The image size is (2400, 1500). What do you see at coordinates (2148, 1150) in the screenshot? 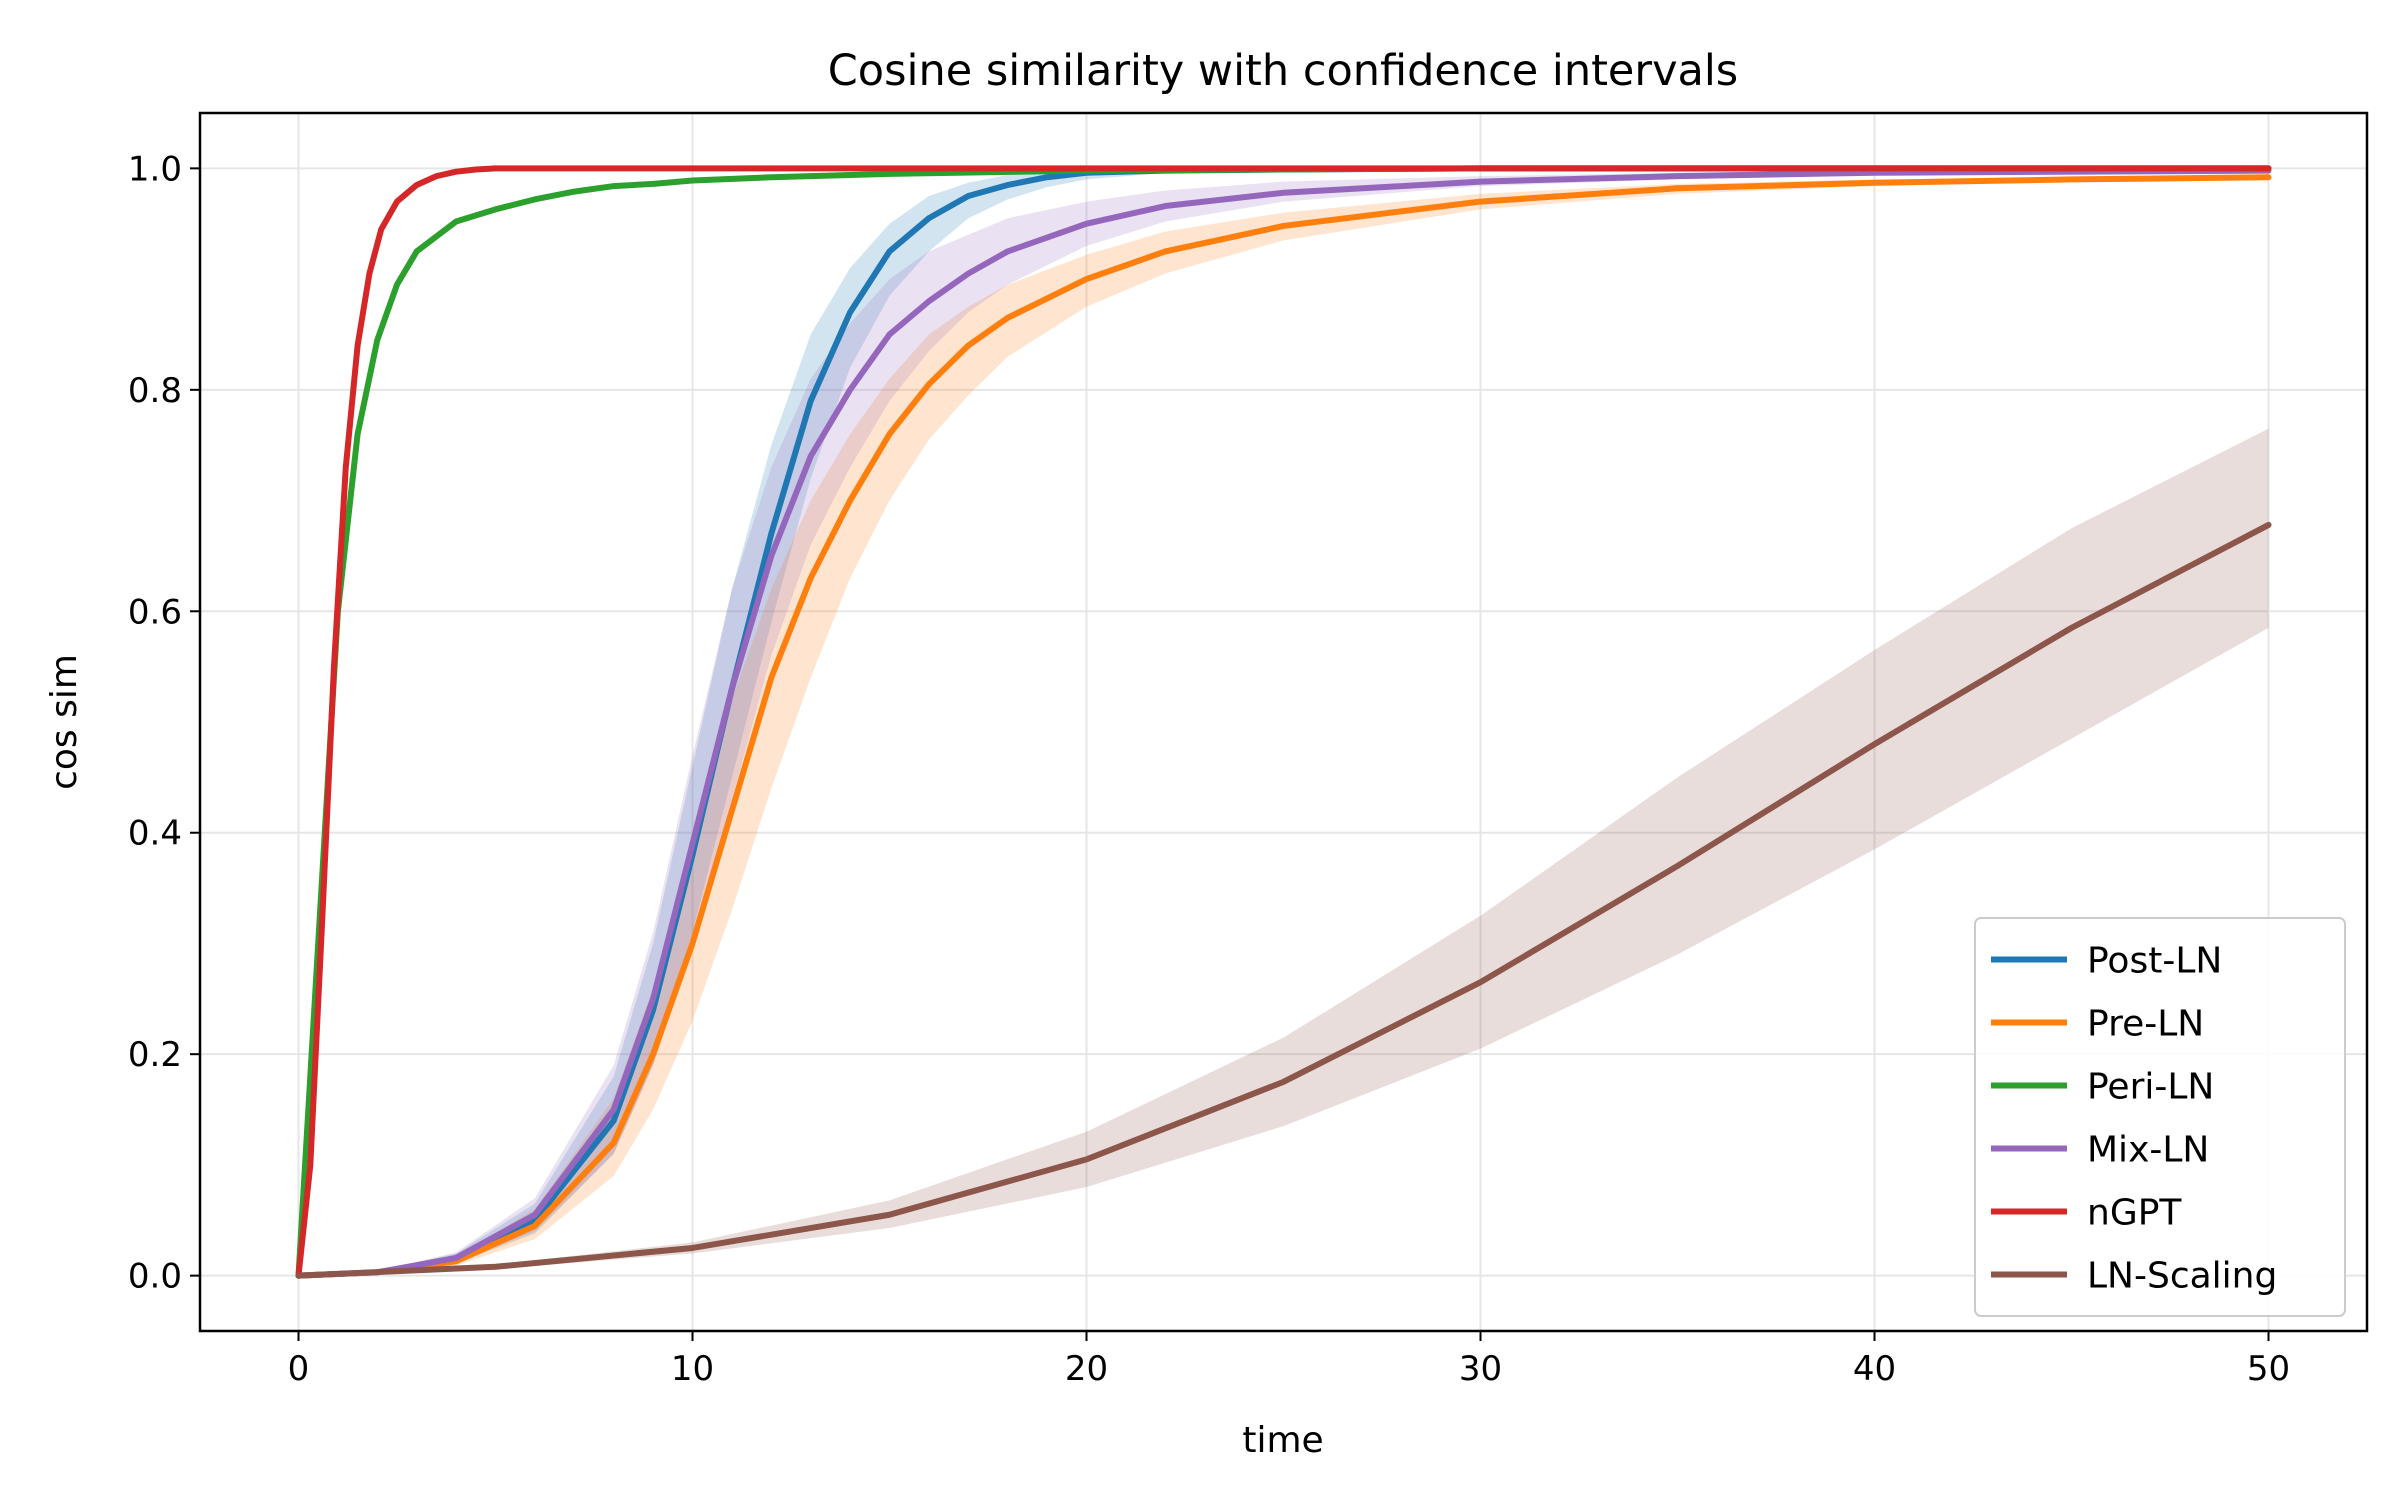
I see `legend-label-mix-ln: Mix-LN` at bounding box center [2148, 1150].